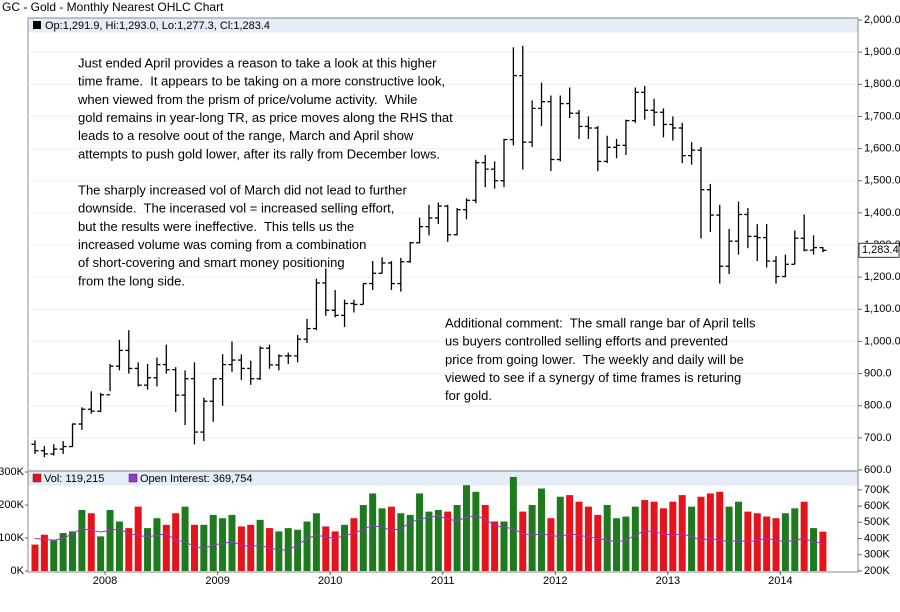 Image resolution: width=900 pixels, height=612 pixels. Describe the element at coordinates (877, 538) in the screenshot. I see `y2-tick-label: 400K` at that location.